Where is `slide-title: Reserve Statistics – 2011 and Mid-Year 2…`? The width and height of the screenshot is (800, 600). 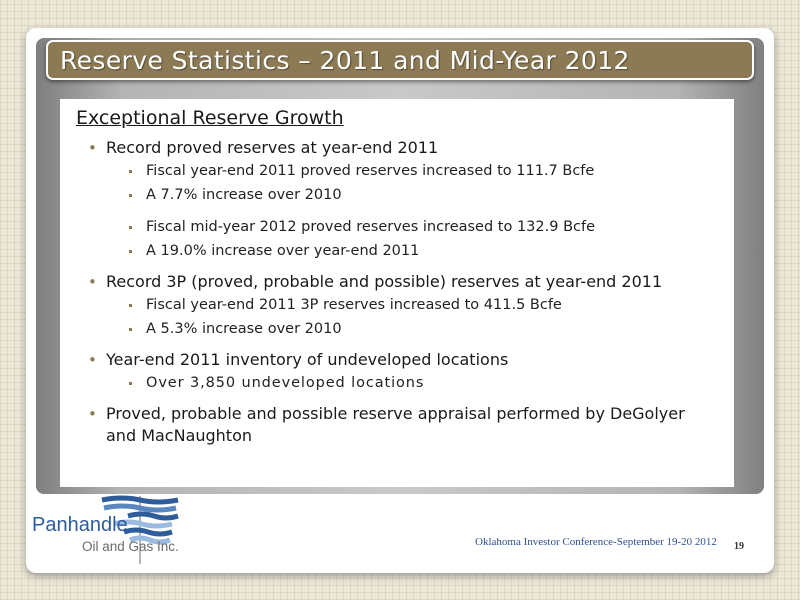
slide-title: Reserve Statistics – 2011 and Mid-Year 2… is located at coordinates (345, 60).